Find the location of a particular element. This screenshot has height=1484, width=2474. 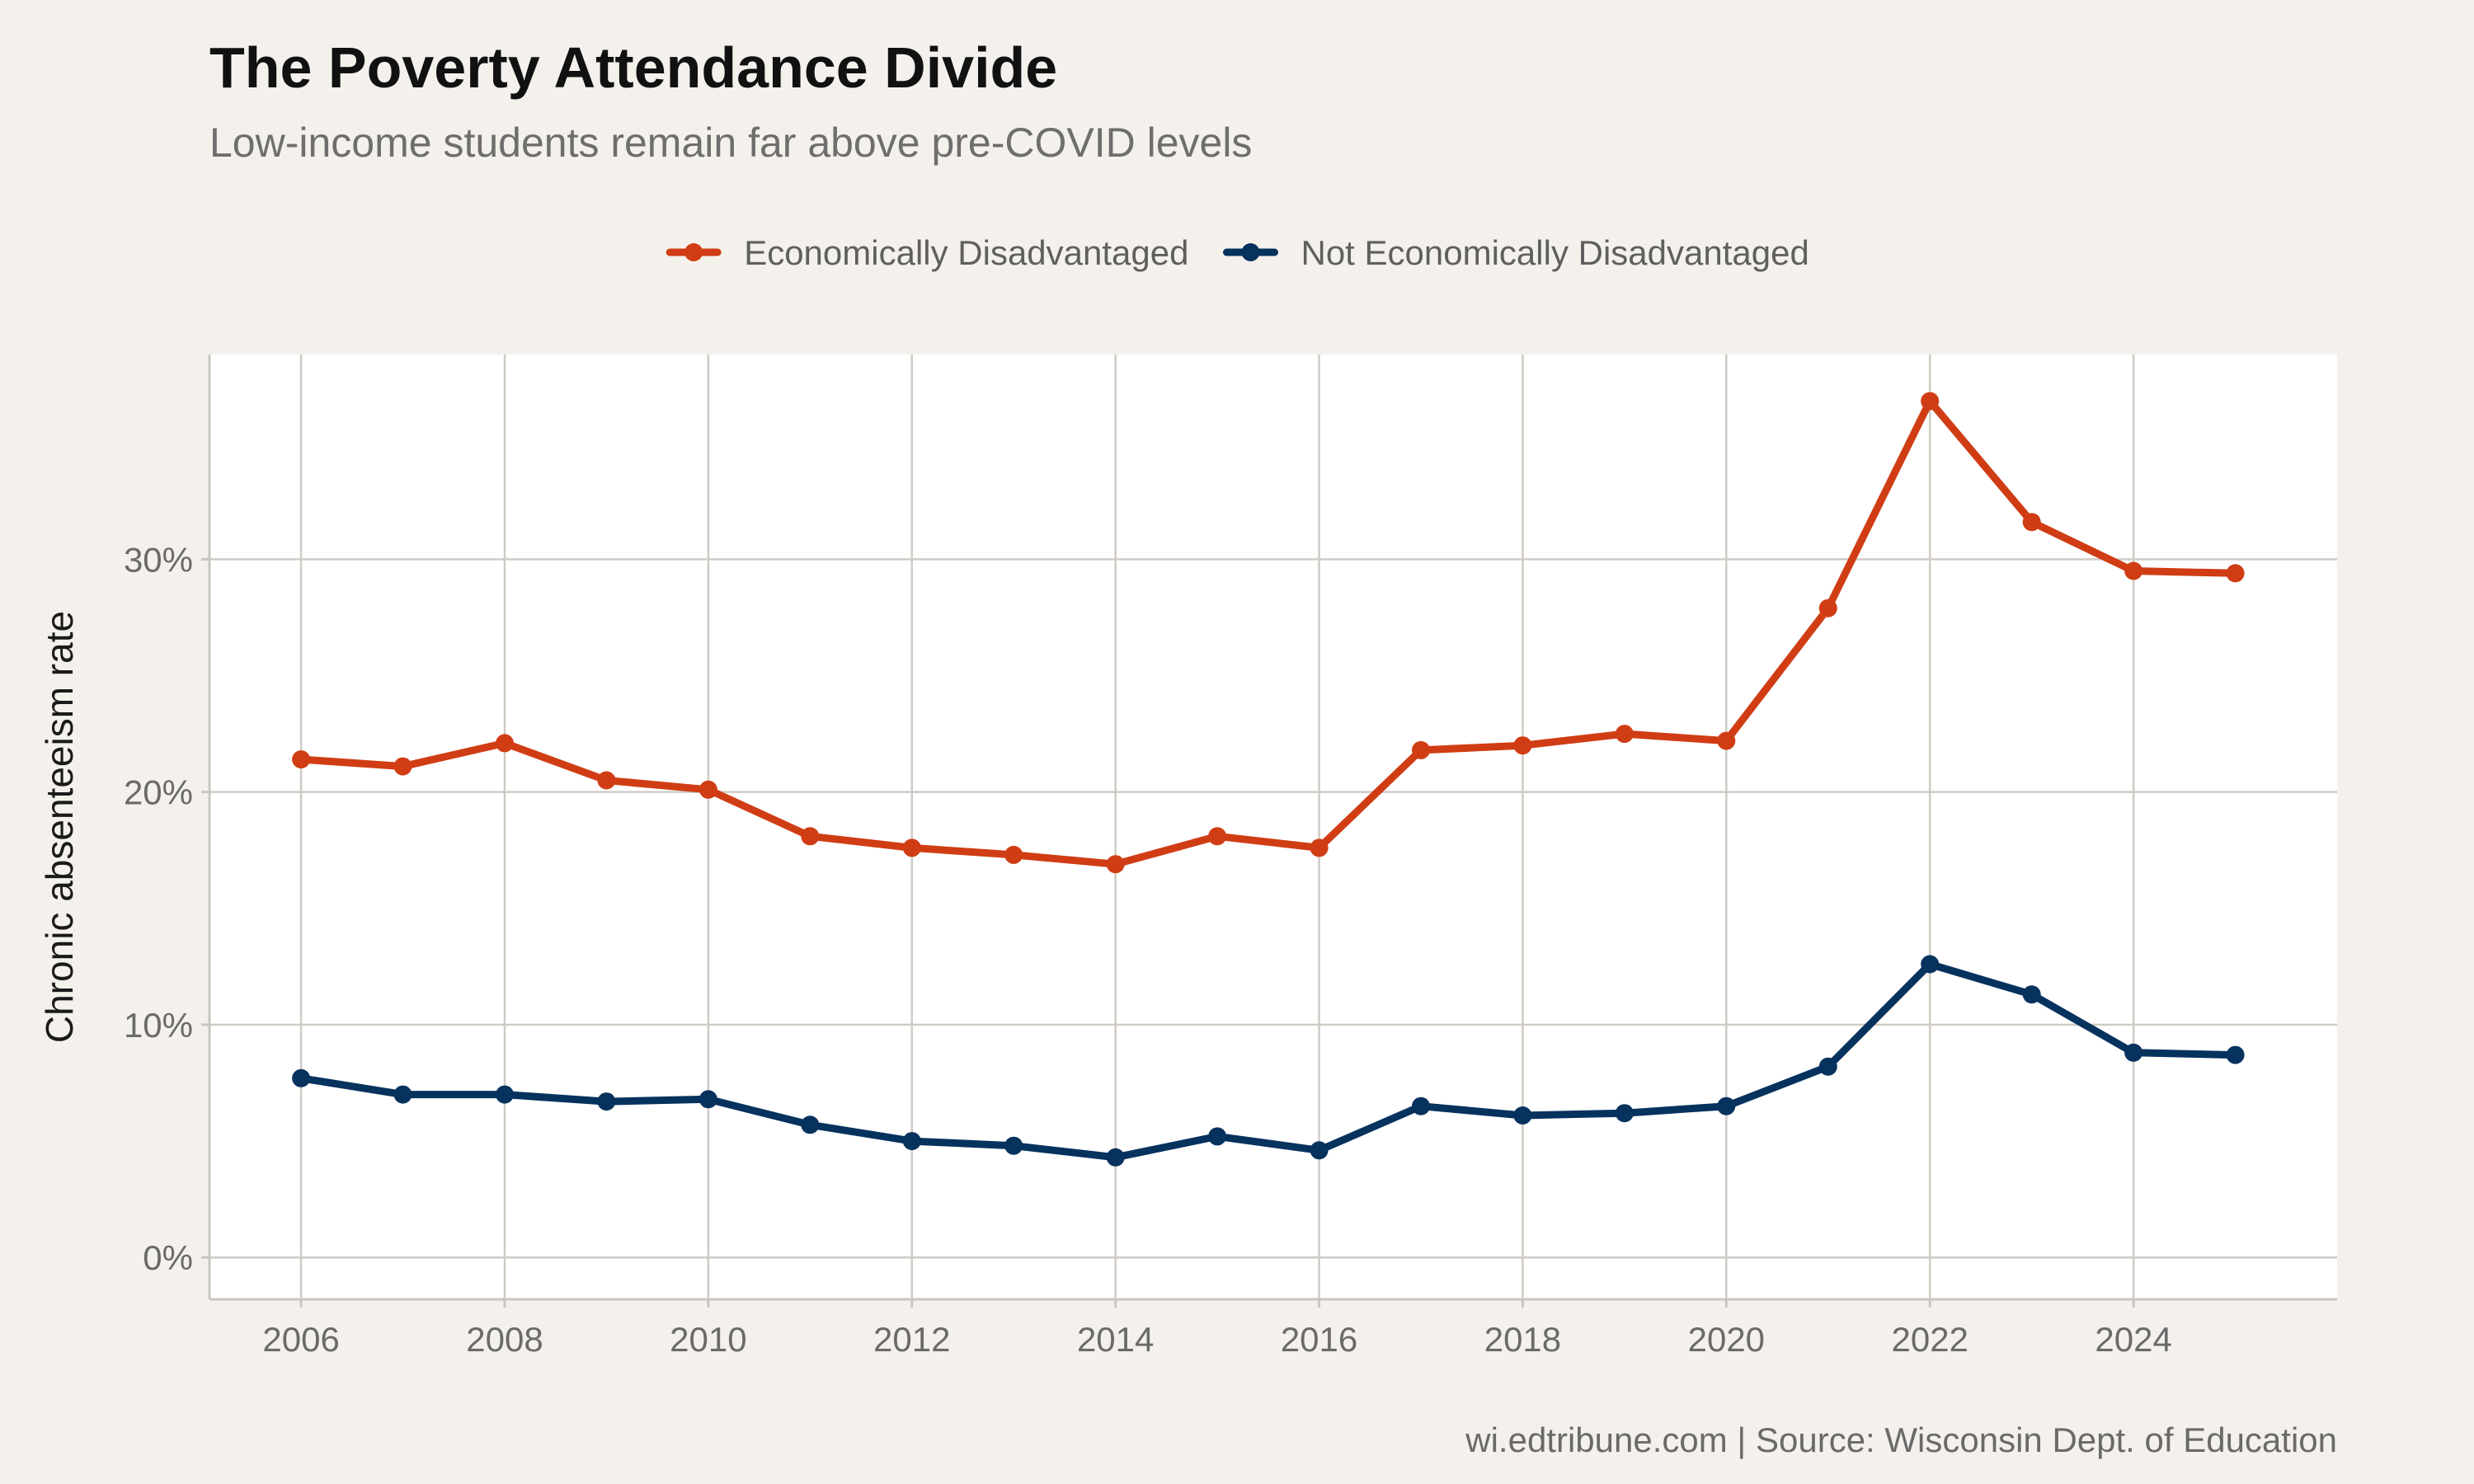

legend-item: Economically Disadvantaged is located at coordinates (927, 252).